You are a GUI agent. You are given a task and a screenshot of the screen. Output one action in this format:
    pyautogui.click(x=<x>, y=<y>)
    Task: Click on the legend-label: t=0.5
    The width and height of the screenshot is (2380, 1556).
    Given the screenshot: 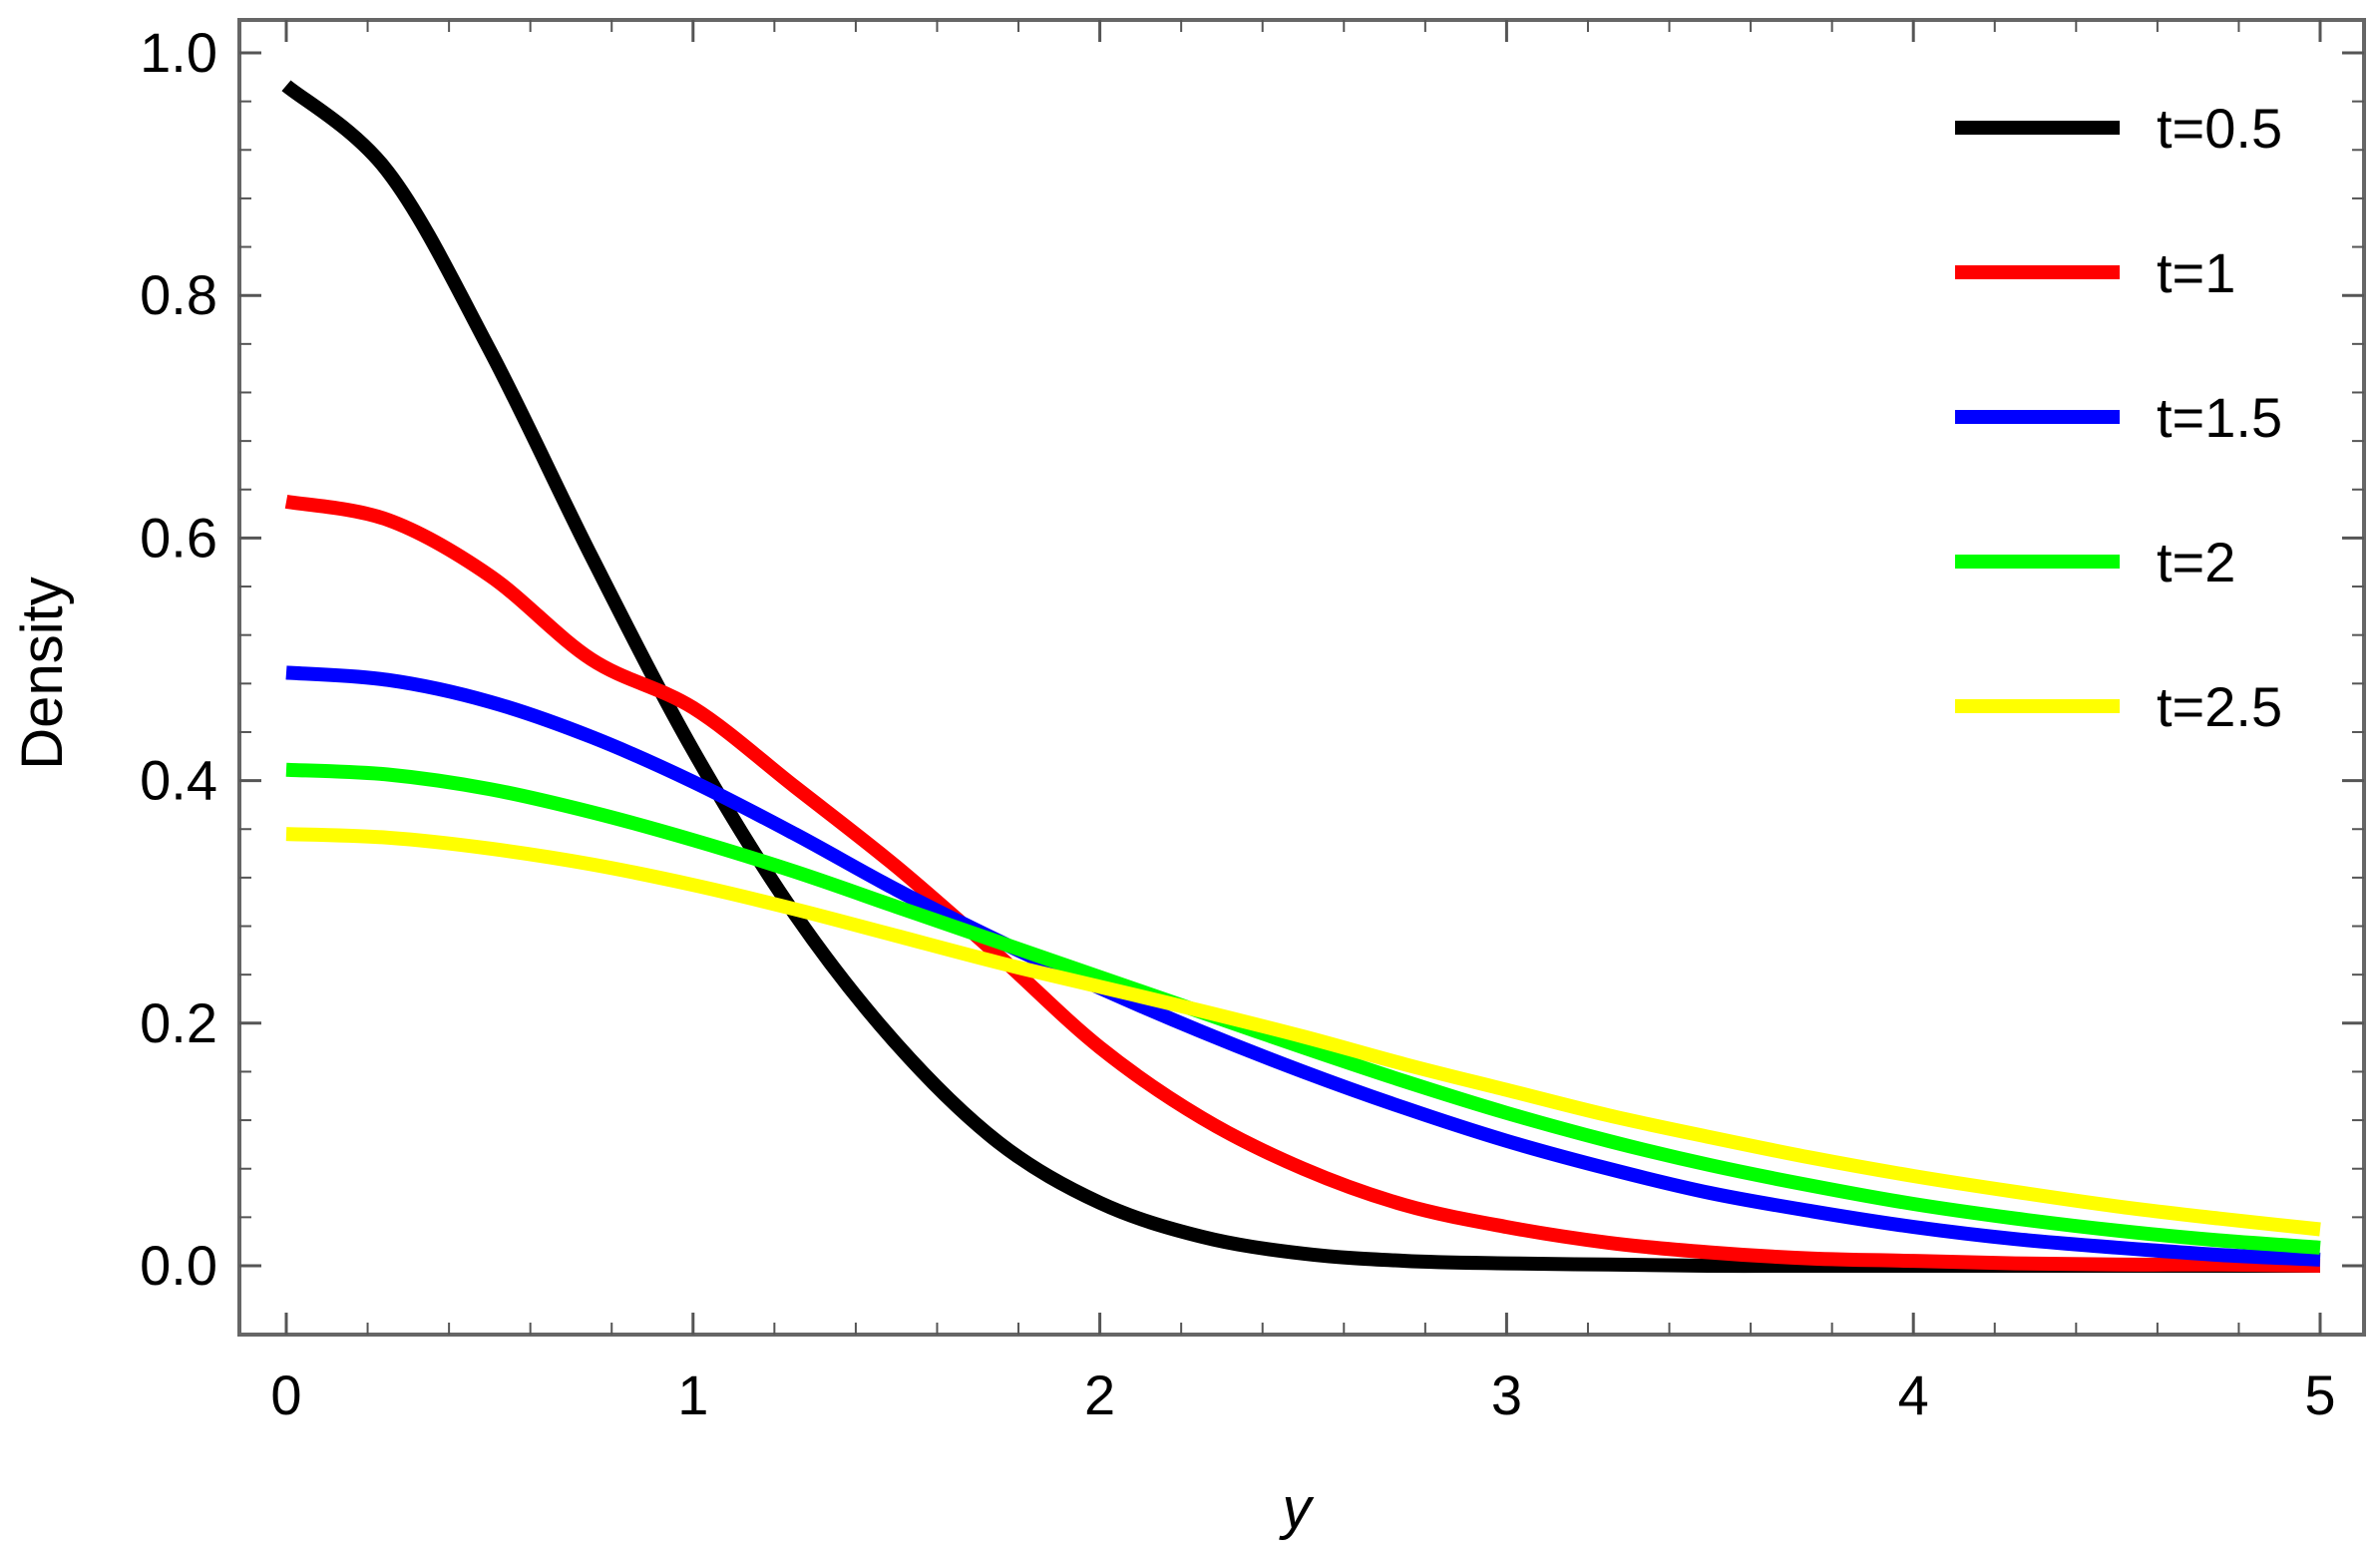 What is the action you would take?
    pyautogui.click(x=2219, y=128)
    